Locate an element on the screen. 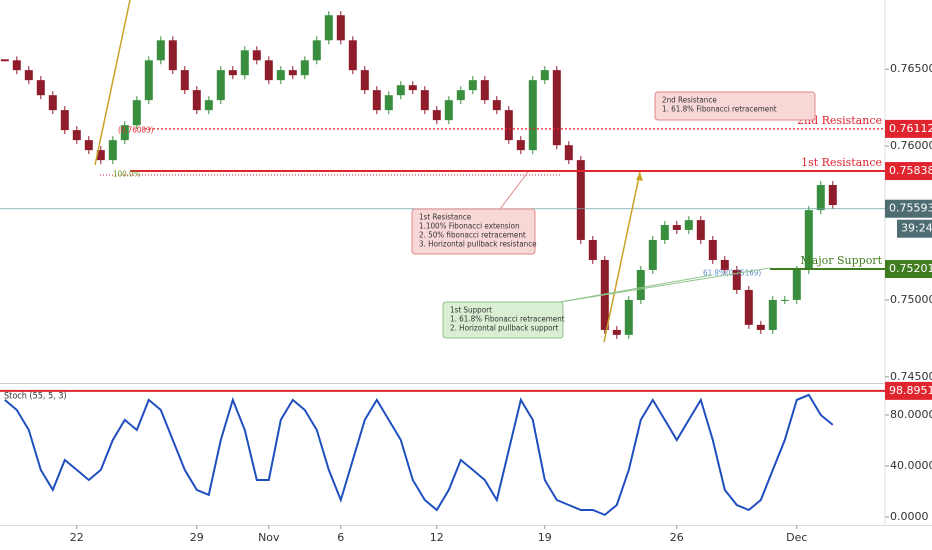  note-text: 2. Horizontal pullback support is located at coordinates (504, 328).